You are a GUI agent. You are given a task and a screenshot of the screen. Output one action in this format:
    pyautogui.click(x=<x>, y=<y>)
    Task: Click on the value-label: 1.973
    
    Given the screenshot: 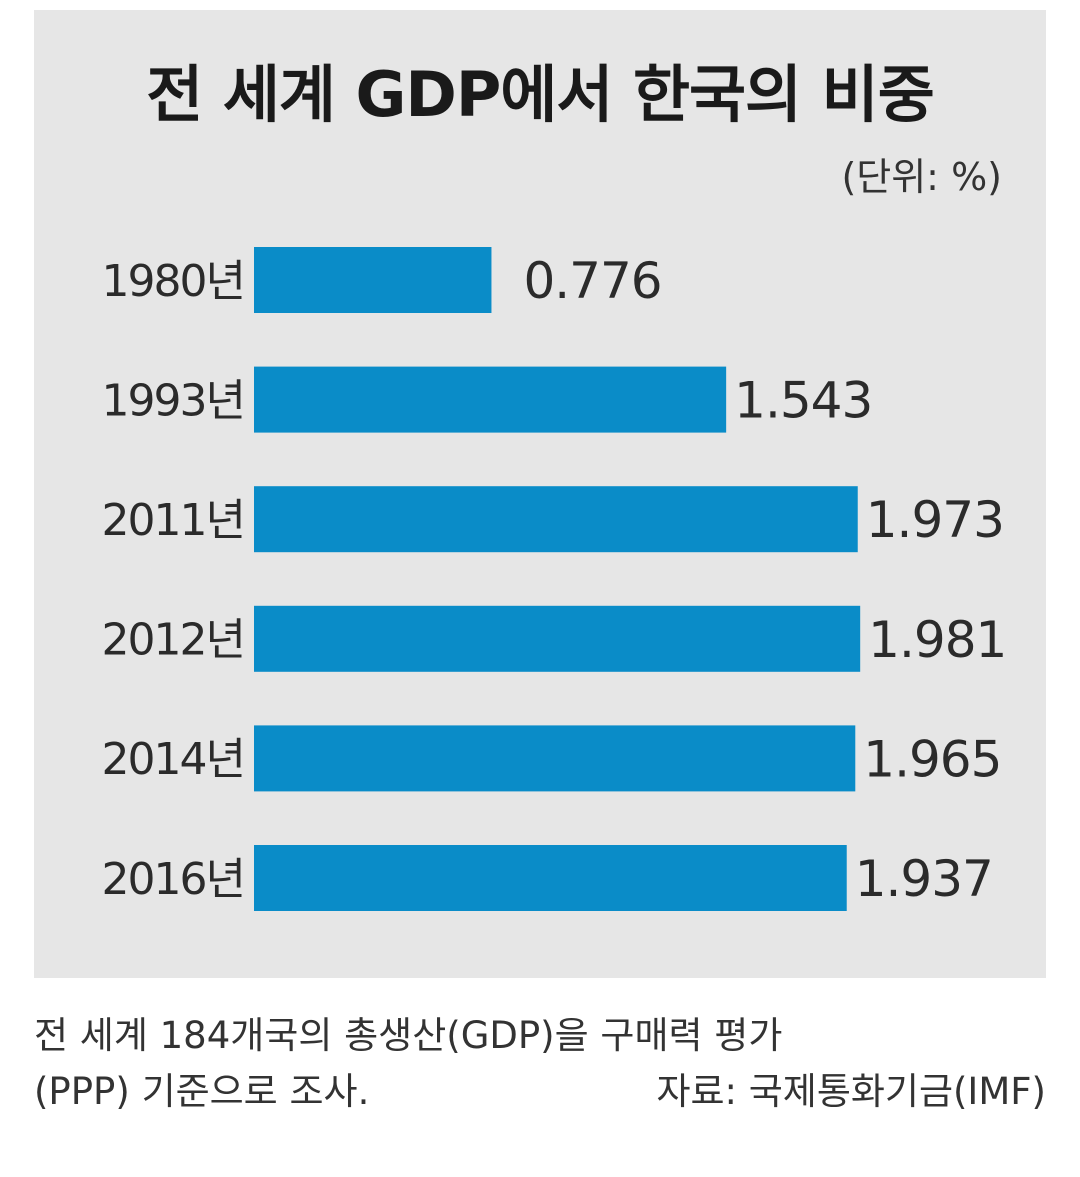 What is the action you would take?
    pyautogui.click(x=935, y=520)
    